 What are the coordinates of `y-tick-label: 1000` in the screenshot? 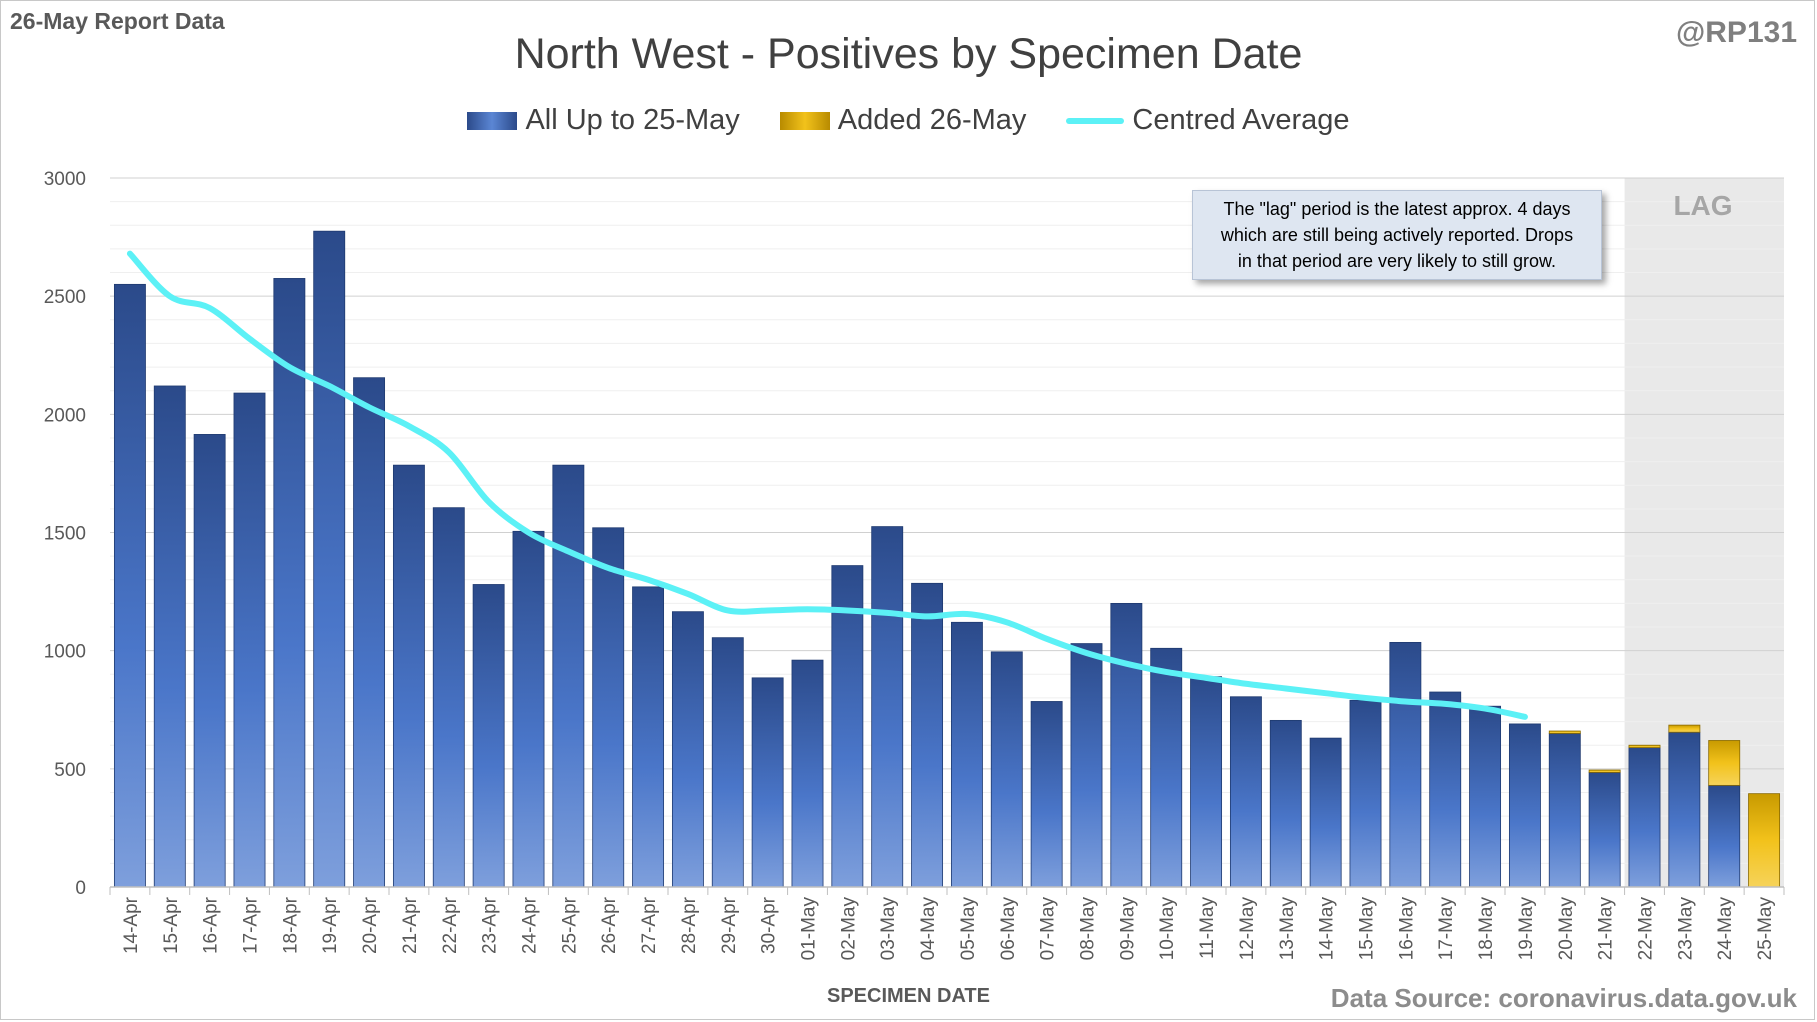 It's located at (65, 652).